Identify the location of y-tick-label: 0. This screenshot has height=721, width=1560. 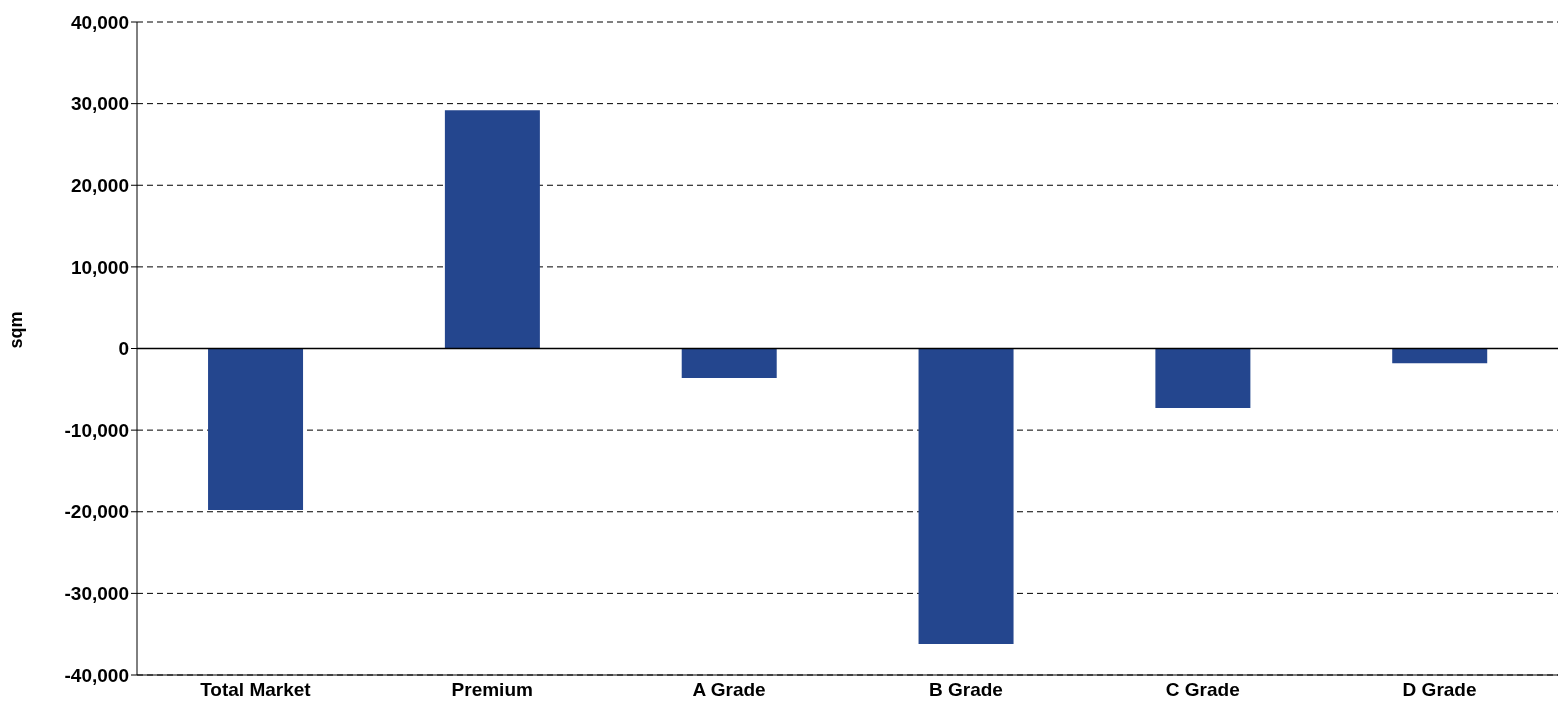
(123, 349).